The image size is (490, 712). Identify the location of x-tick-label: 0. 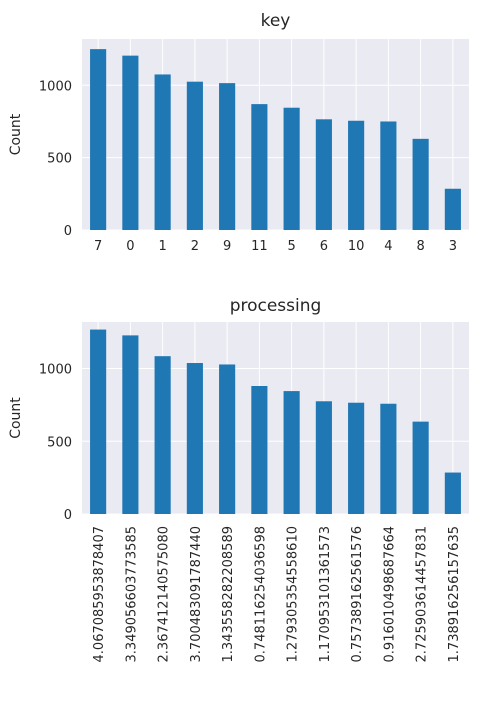
(130, 246).